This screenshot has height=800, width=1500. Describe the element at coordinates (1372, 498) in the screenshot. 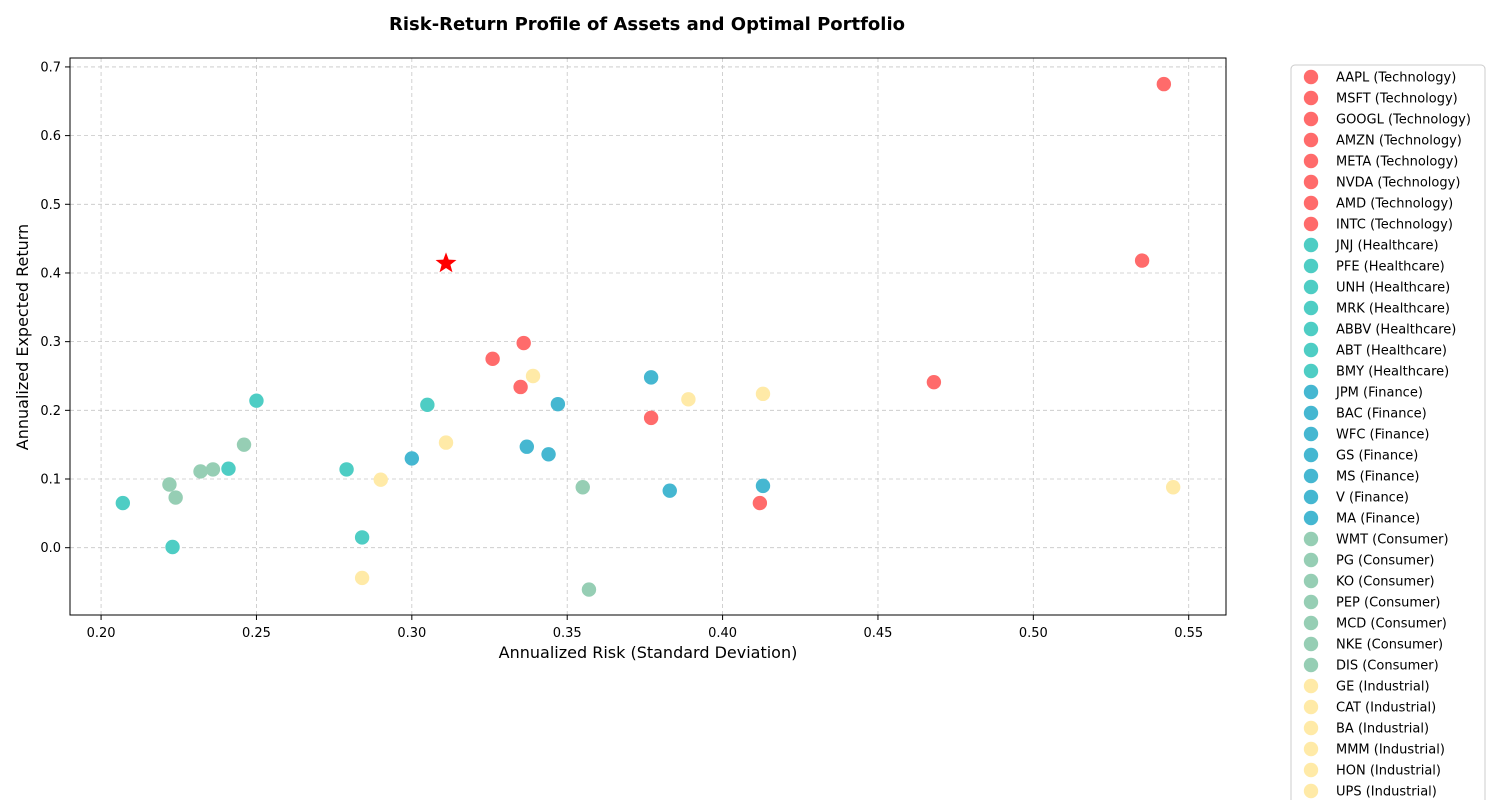

I see `legend-item-label: V (Finance)` at that location.